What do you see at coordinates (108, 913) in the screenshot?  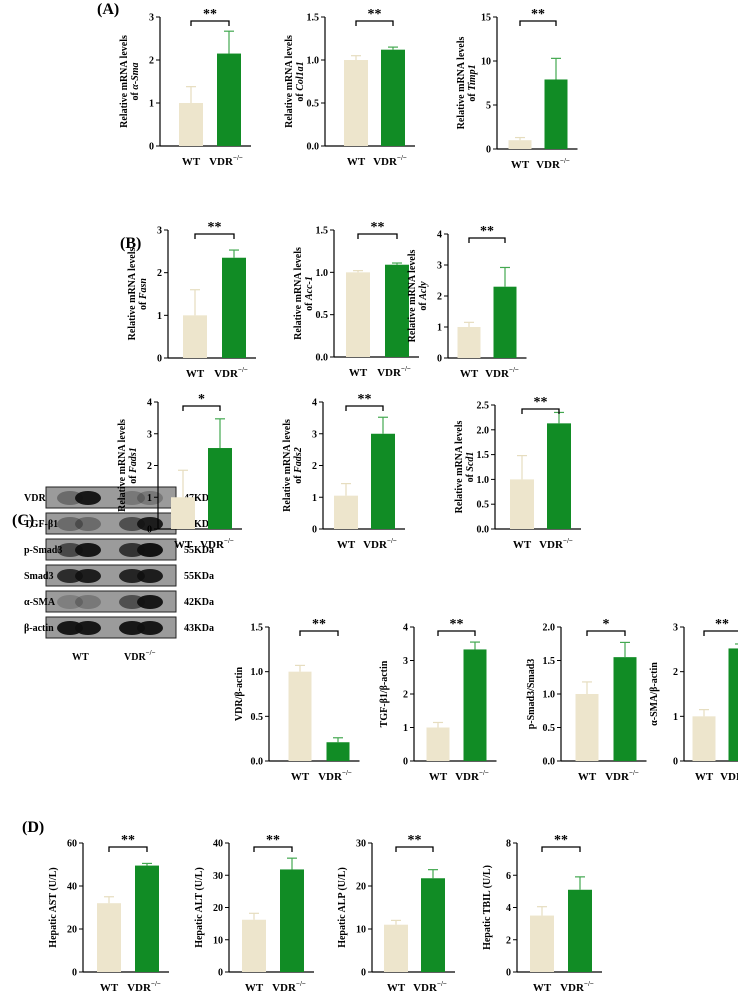 I see `bar-chart-14: 0 20 40 60 WT VDR−/− ** Hepatic AST (U/L)` at bounding box center [108, 913].